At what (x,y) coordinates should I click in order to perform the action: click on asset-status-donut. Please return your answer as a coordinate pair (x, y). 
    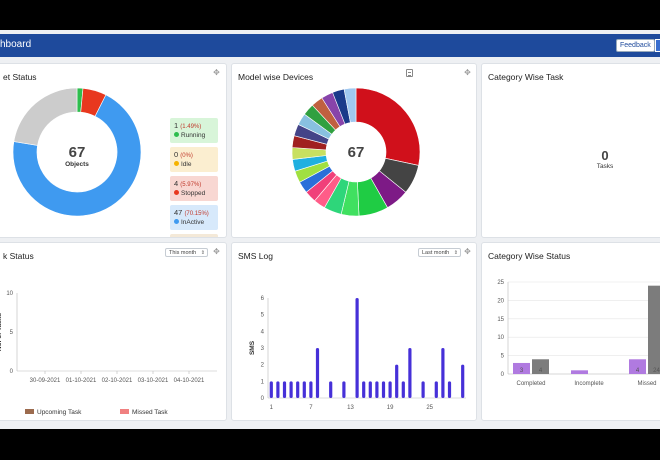
    Looking at the image, I should click on (77, 152).